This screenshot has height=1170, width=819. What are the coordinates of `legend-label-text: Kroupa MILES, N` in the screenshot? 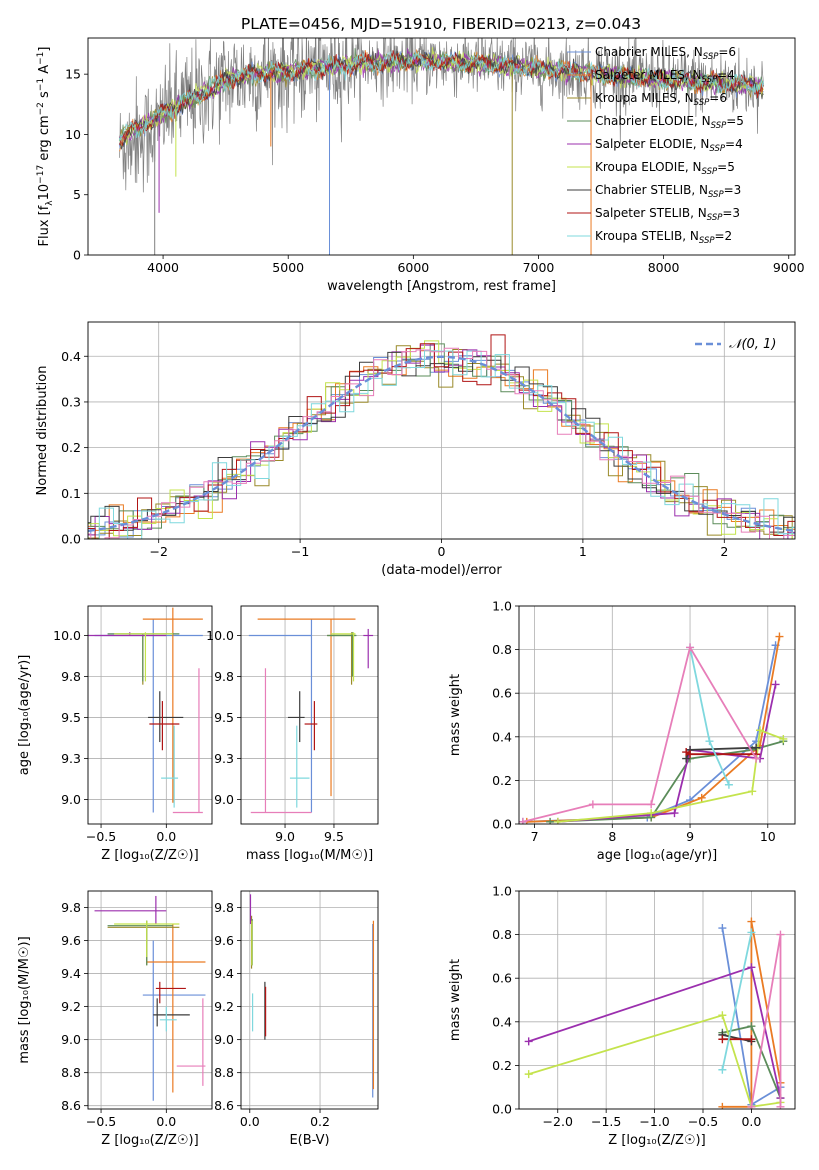 It's located at (644, 98).